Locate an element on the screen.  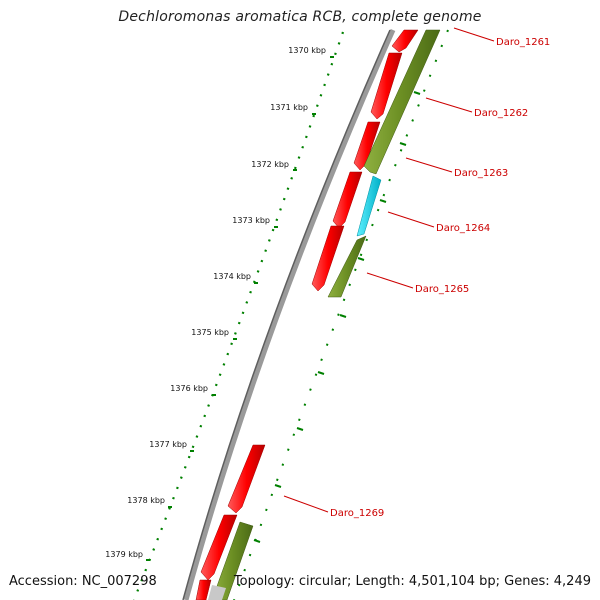
tick-label: 1370 kbp is located at coordinates (307, 50).